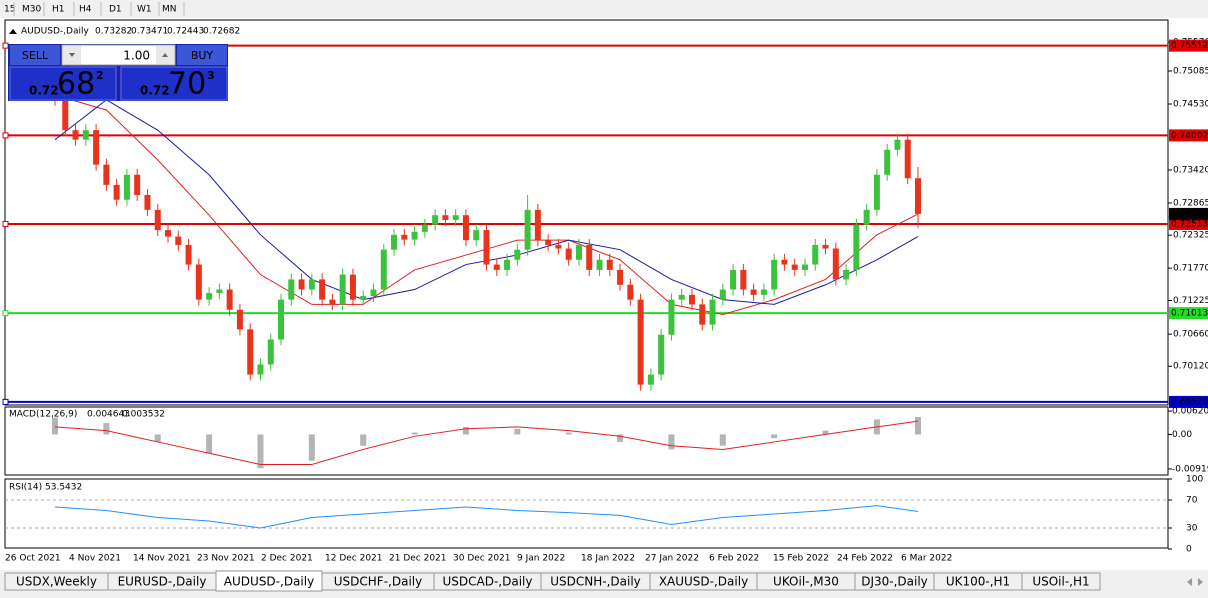  I want to click on date-label: 18 Jan 2022, so click(608, 559).